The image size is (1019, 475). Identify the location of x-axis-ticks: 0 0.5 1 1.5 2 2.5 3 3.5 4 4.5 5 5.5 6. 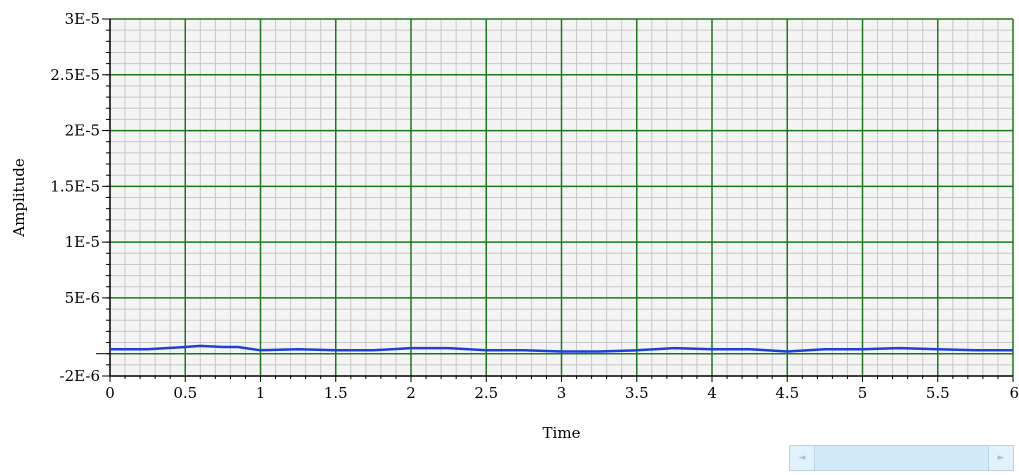
(562, 389).